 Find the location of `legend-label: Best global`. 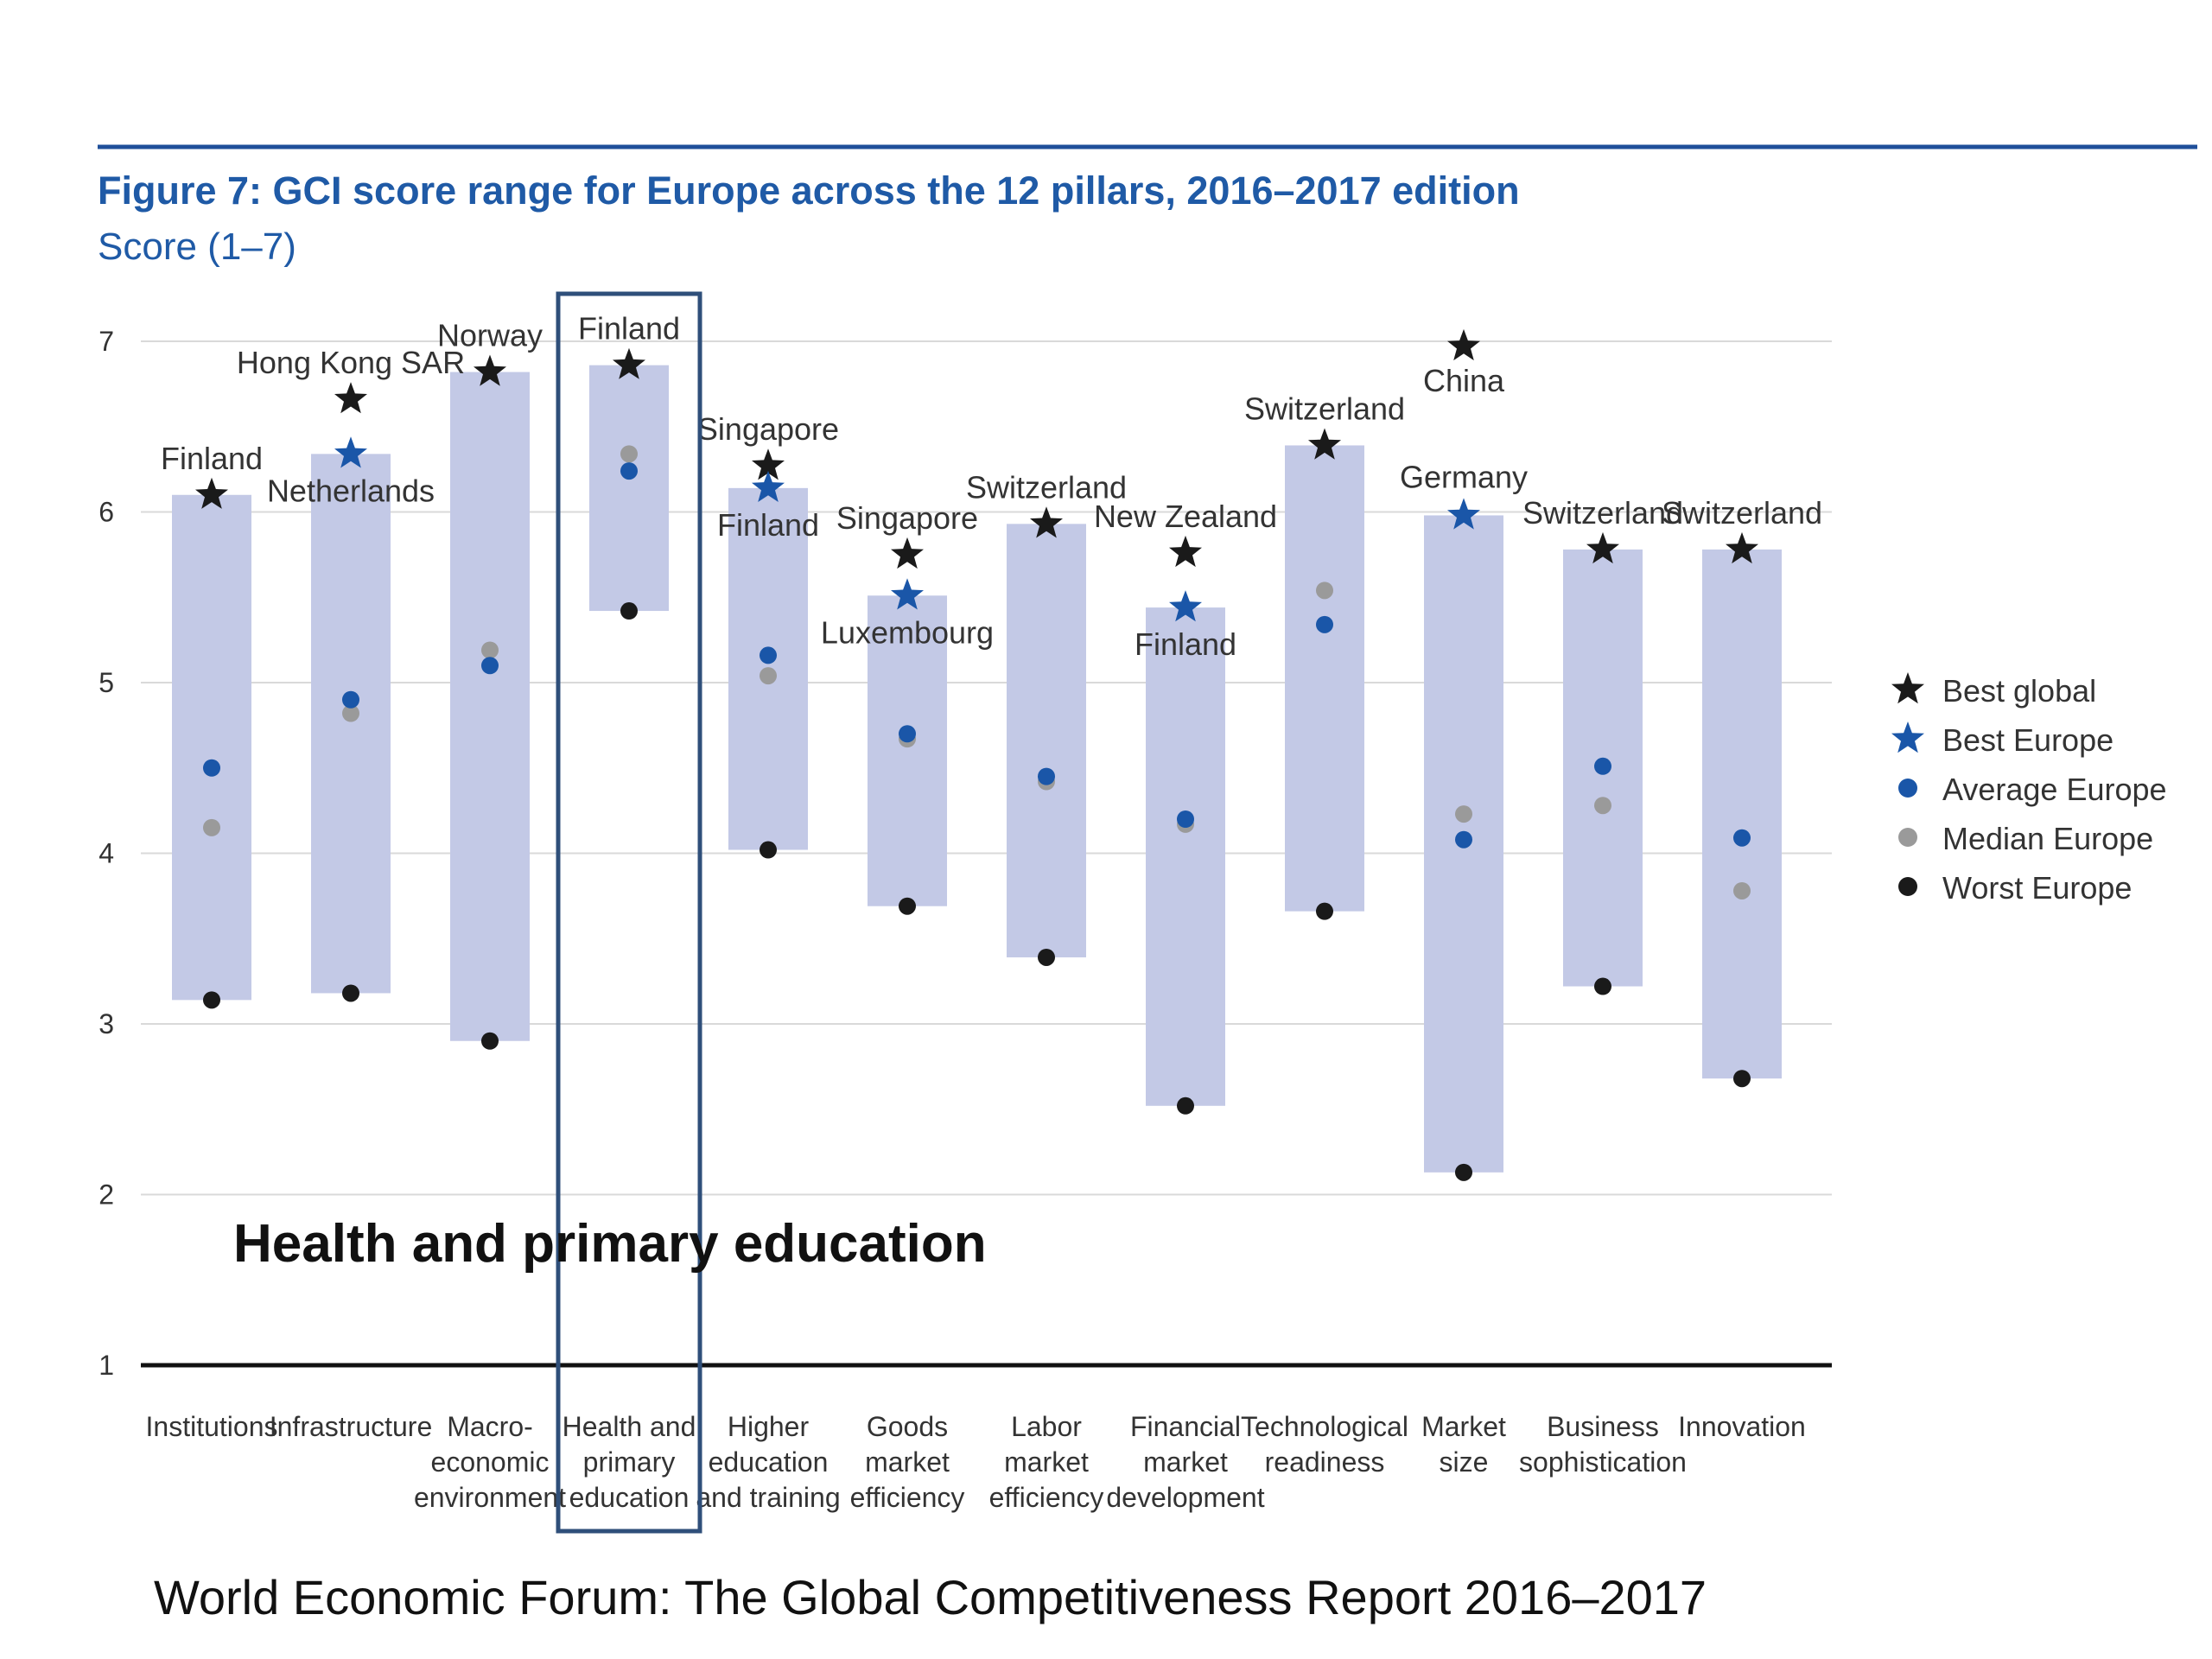

legend-label: Best global is located at coordinates (2019, 691).